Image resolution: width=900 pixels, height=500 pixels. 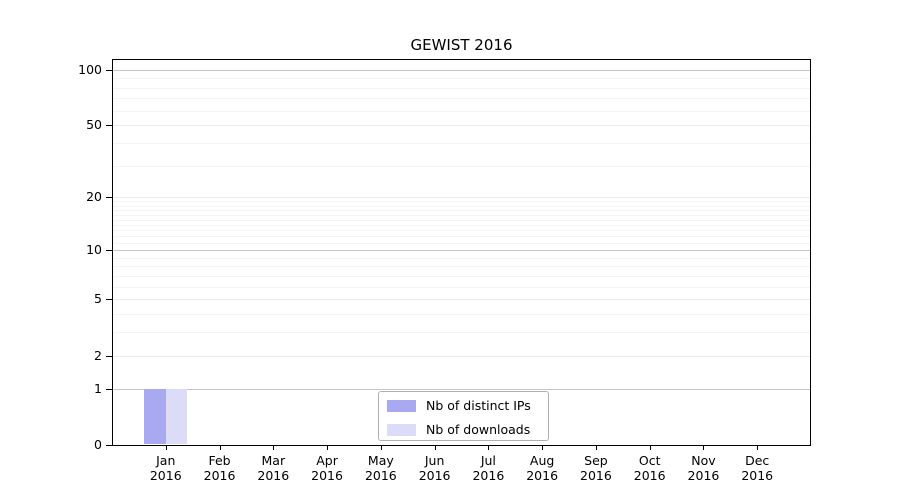 I want to click on y-tick-label: 10, so click(x=94, y=250).